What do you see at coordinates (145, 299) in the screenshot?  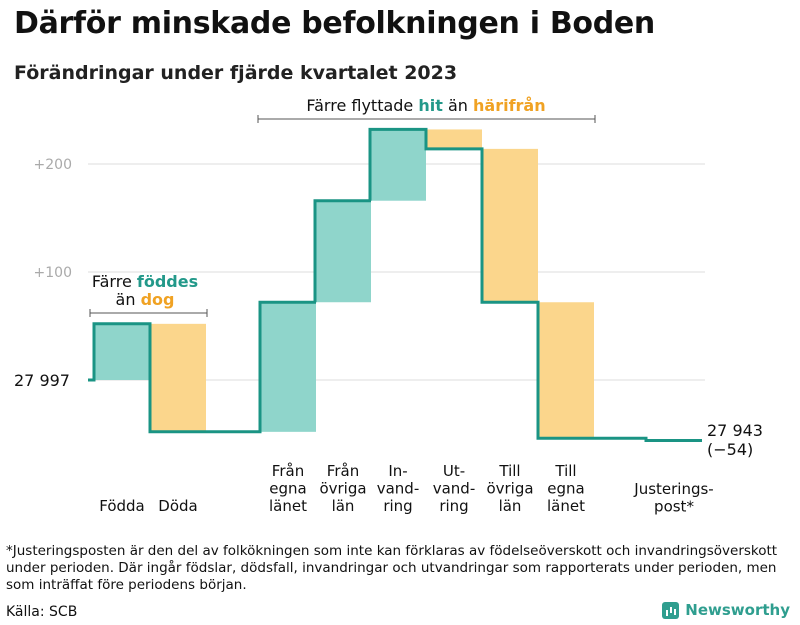 I see `birth-annotation-line2: än dog` at bounding box center [145, 299].